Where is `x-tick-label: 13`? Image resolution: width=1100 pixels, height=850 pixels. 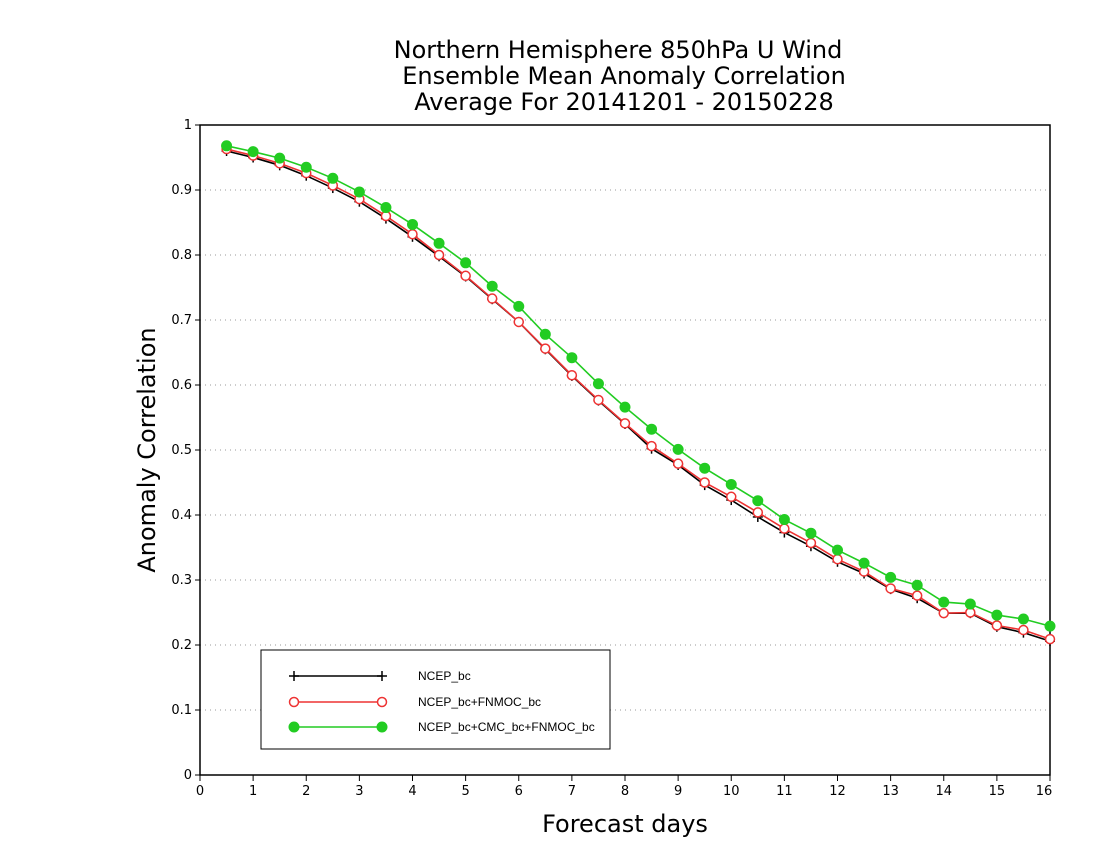
x-tick-label: 13 is located at coordinates (890, 791).